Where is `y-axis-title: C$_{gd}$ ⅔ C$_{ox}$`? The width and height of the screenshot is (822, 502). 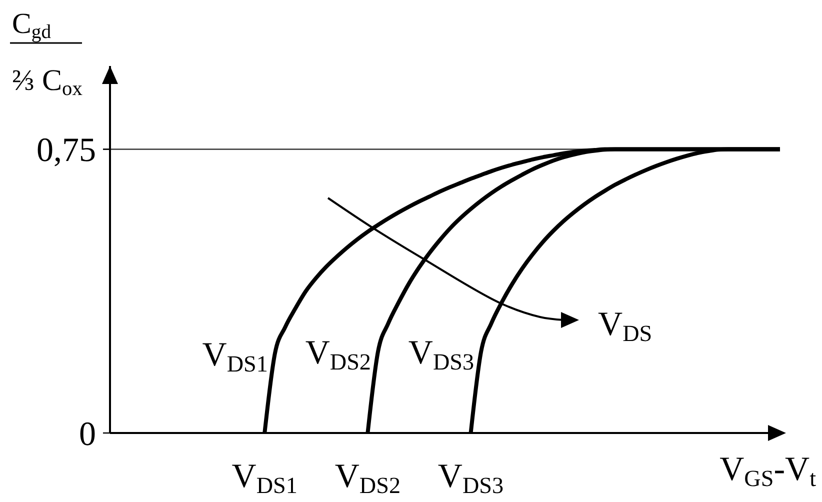
y-axis-title: C$_{gd}$ ⅔ C$_{ox}$ is located at coordinates (47, 54).